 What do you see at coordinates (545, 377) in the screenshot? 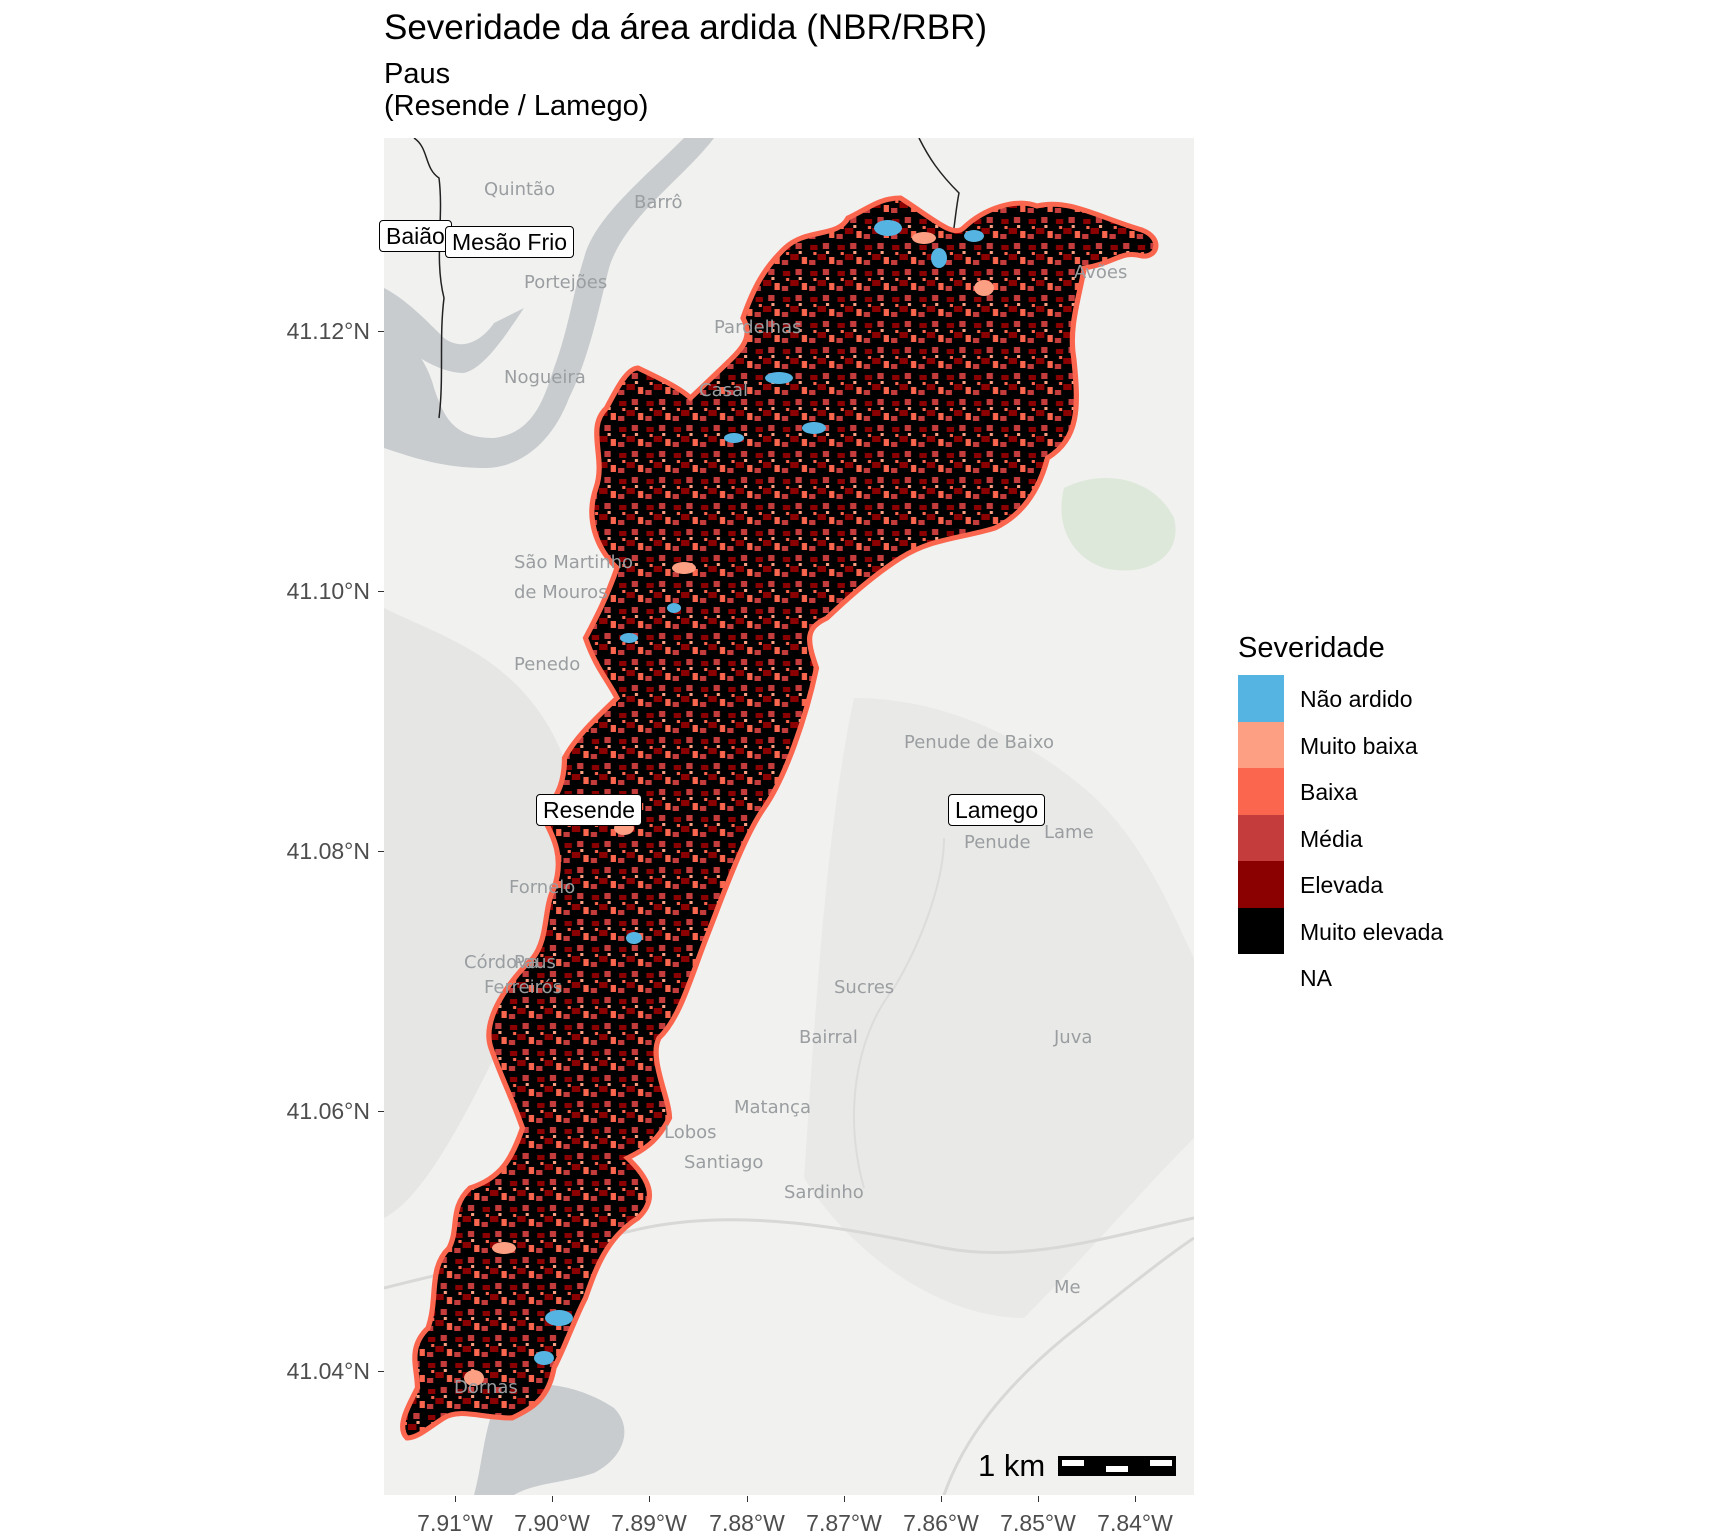
I see `basemap-place-label: Nogueira` at bounding box center [545, 377].